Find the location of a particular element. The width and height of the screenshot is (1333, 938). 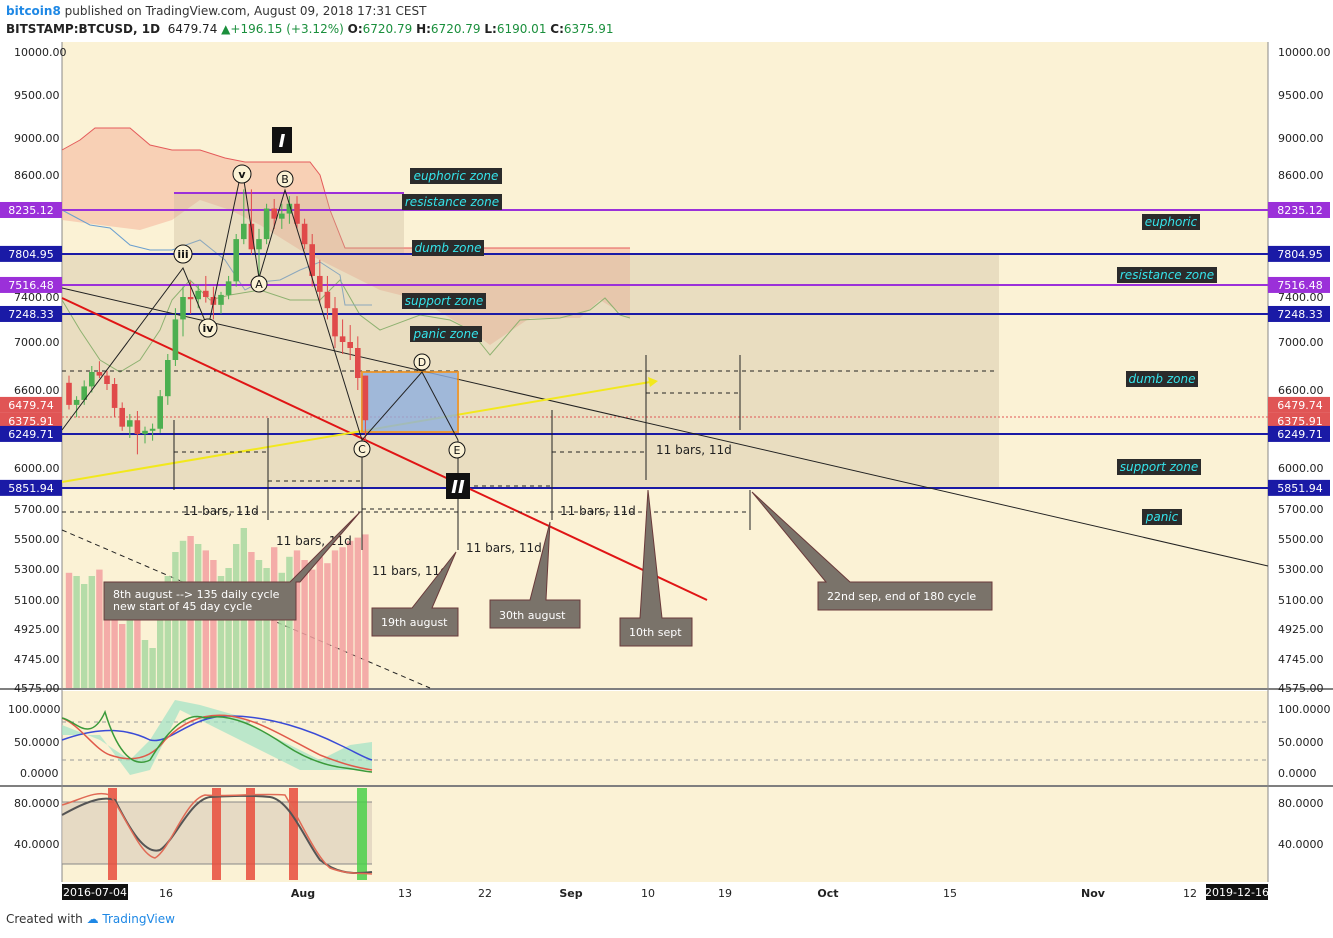

time-tick: 19 is located at coordinates (725, 893).